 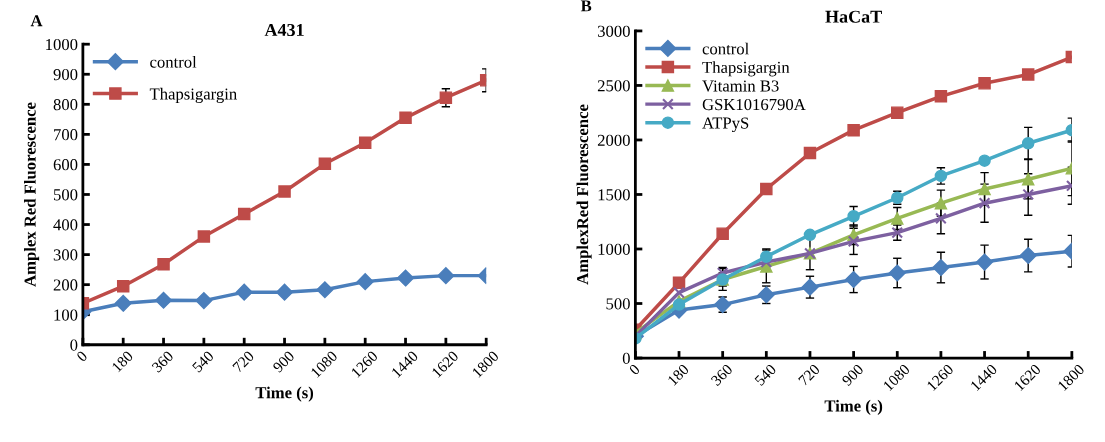 What do you see at coordinates (613, 31) in the screenshot?
I see `y-tick-label: 3000` at bounding box center [613, 31].